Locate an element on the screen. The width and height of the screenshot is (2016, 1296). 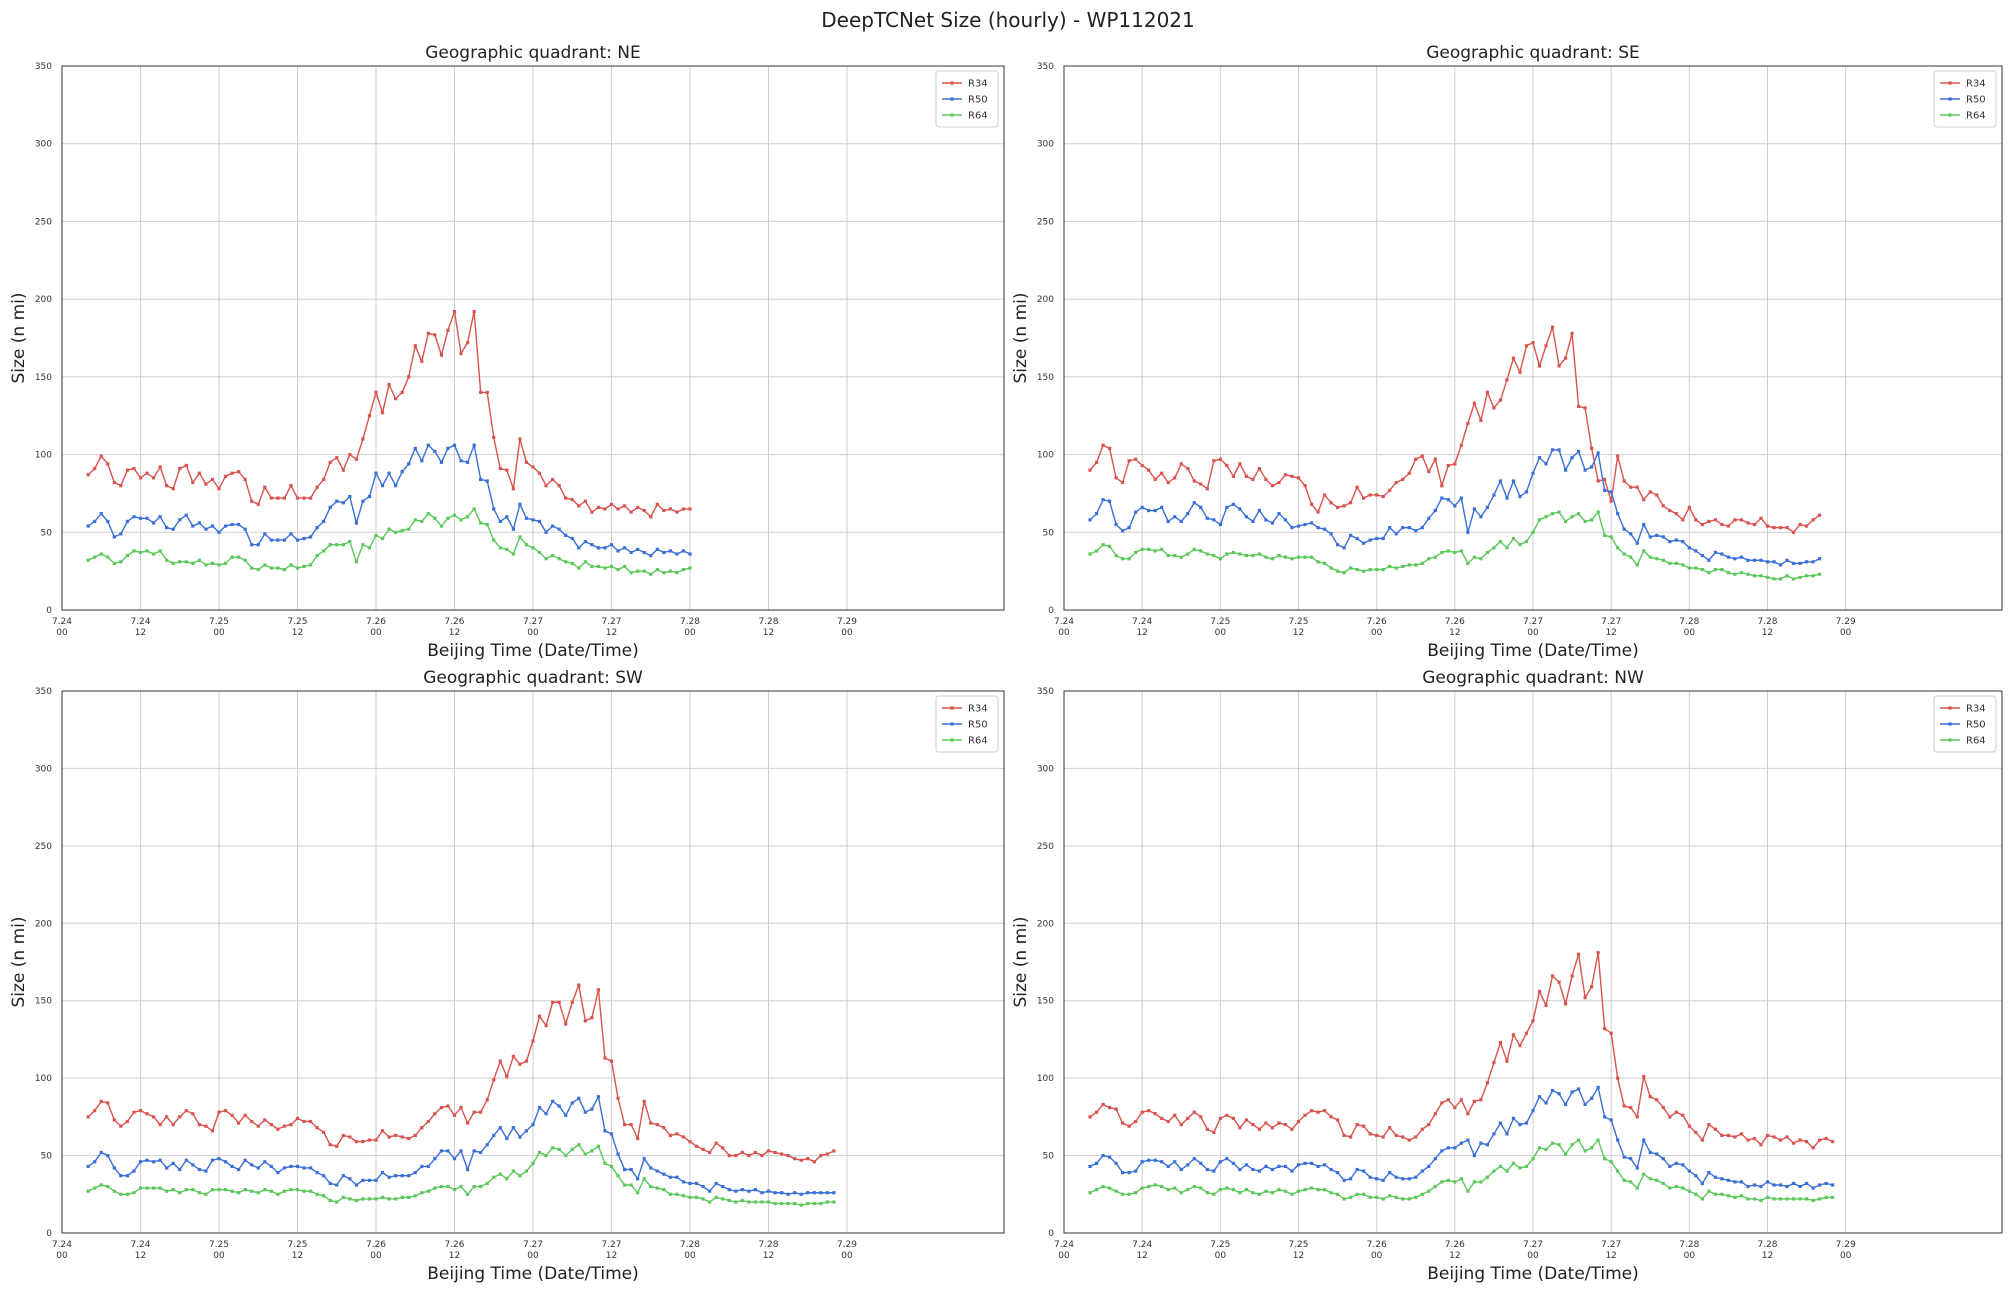
y-axis-label: Size (n mi) is located at coordinates (1021, 961).